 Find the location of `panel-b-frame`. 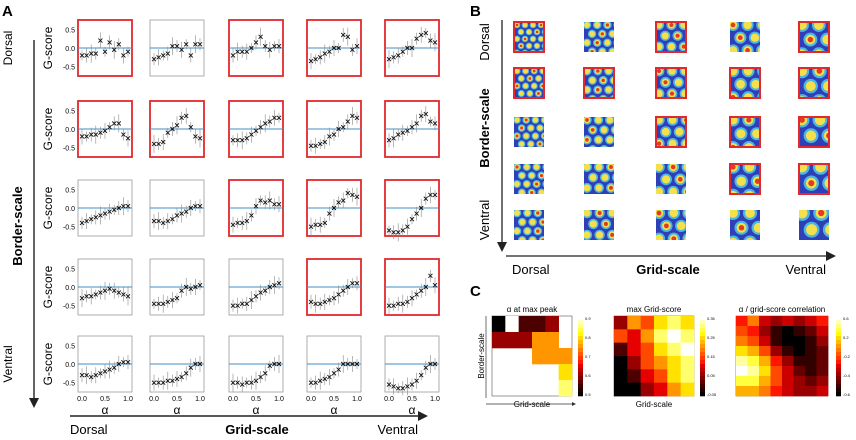

panel-b-frame is located at coordinates (599, 83).